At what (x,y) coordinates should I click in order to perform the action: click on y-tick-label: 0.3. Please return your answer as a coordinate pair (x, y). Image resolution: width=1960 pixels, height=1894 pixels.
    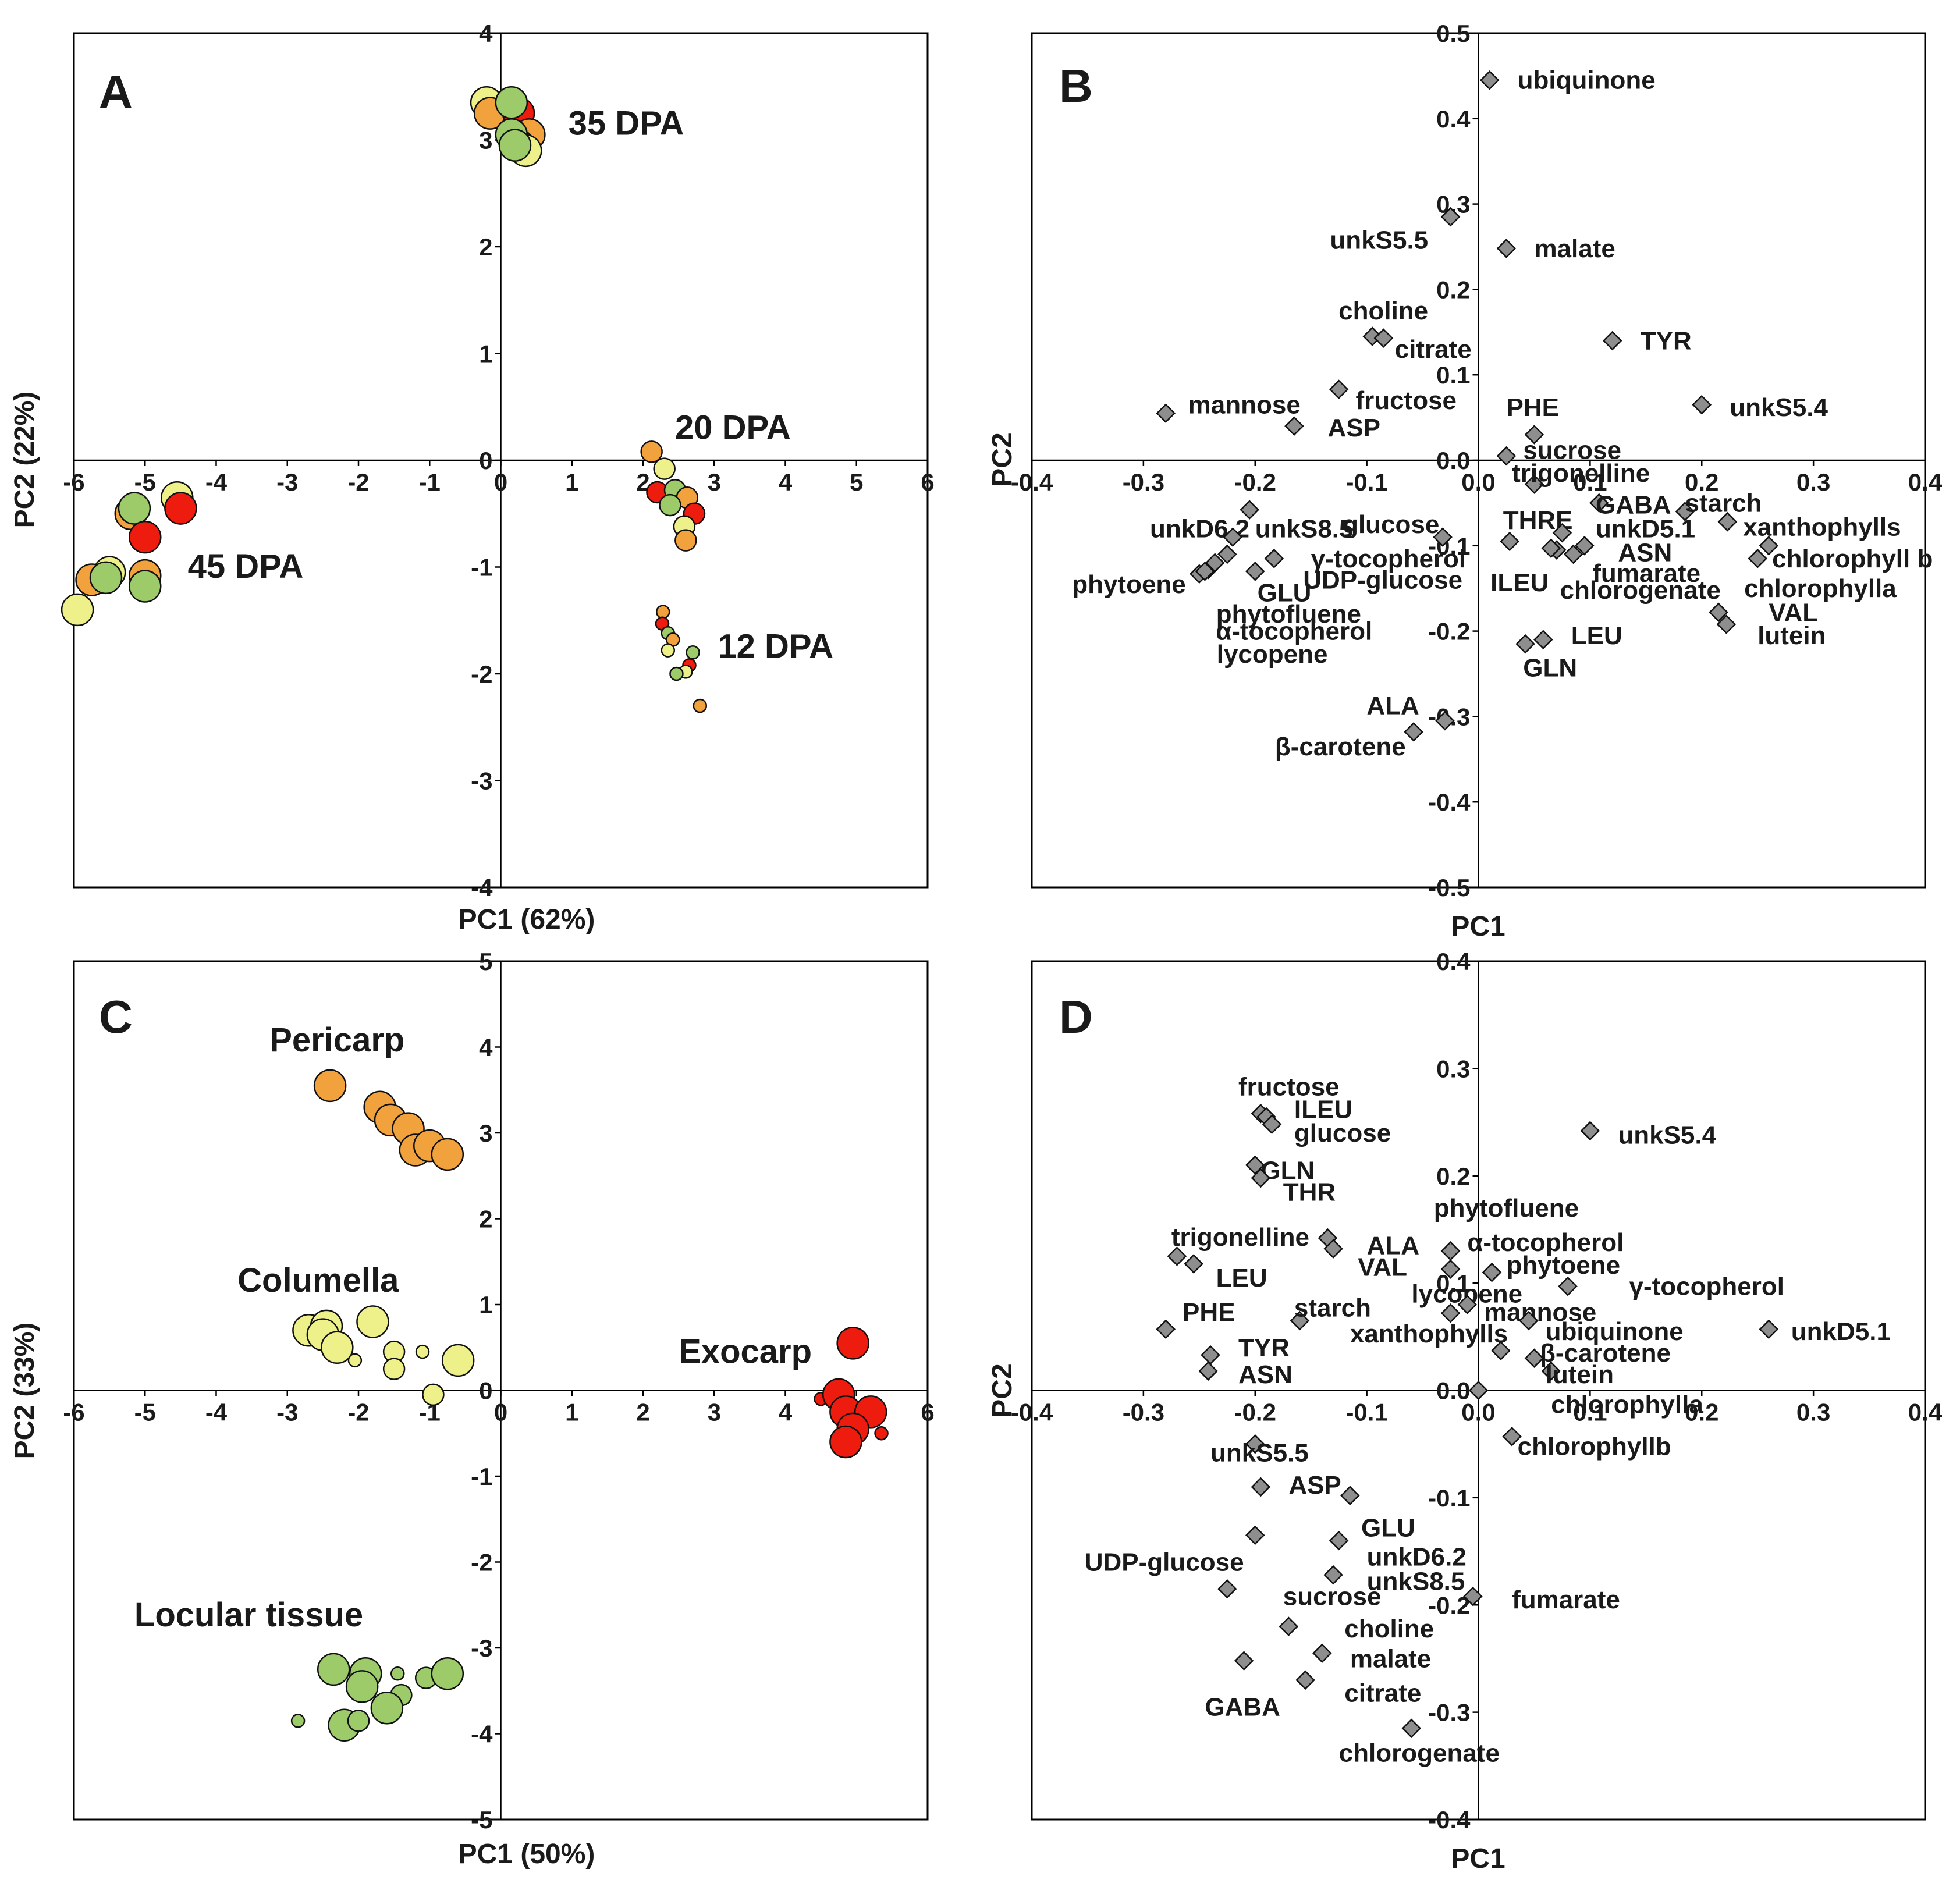
    Looking at the image, I should click on (1453, 1068).